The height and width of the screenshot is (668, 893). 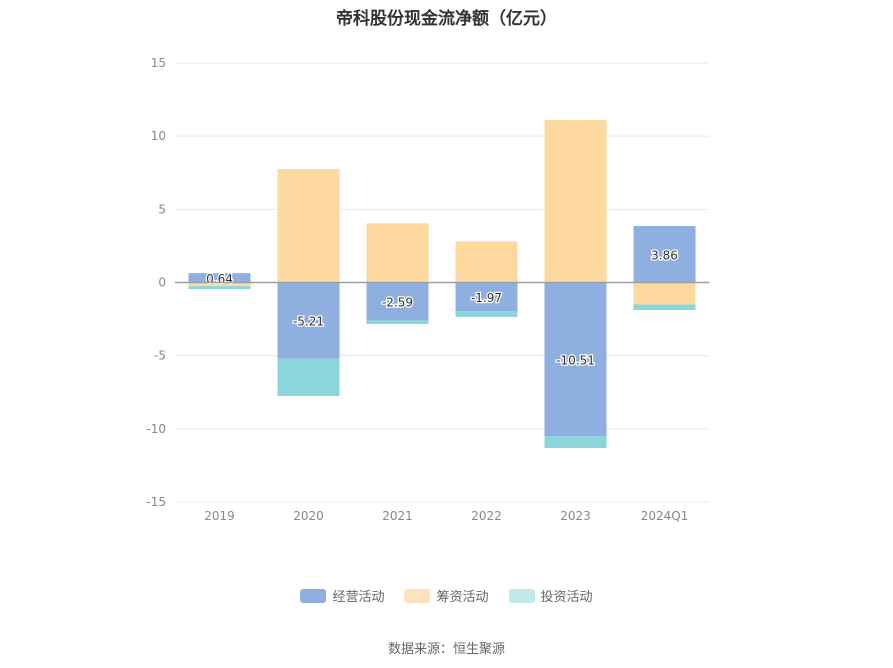 I want to click on data-label: 3.86, so click(x=664, y=255).